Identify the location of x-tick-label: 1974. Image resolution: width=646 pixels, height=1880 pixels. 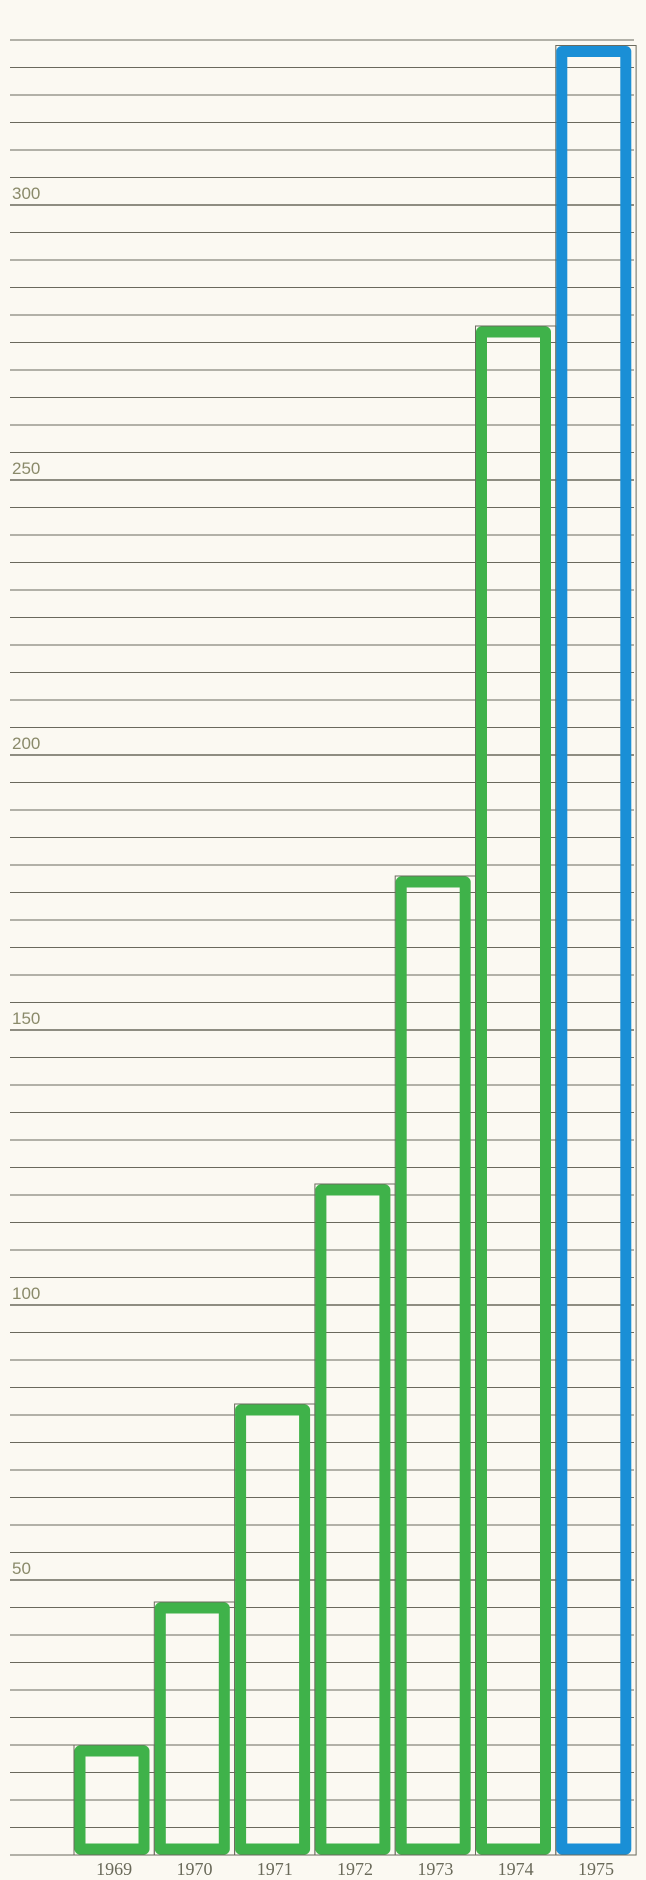
(516, 1869).